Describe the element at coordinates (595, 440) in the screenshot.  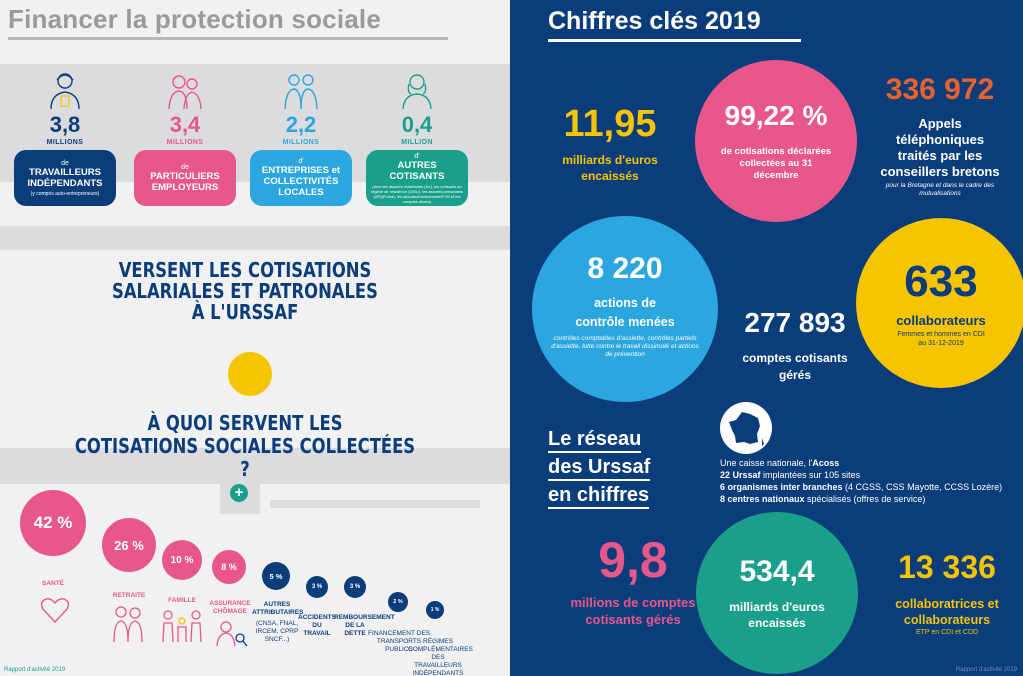
I see `network-title-line: Le réseau` at that location.